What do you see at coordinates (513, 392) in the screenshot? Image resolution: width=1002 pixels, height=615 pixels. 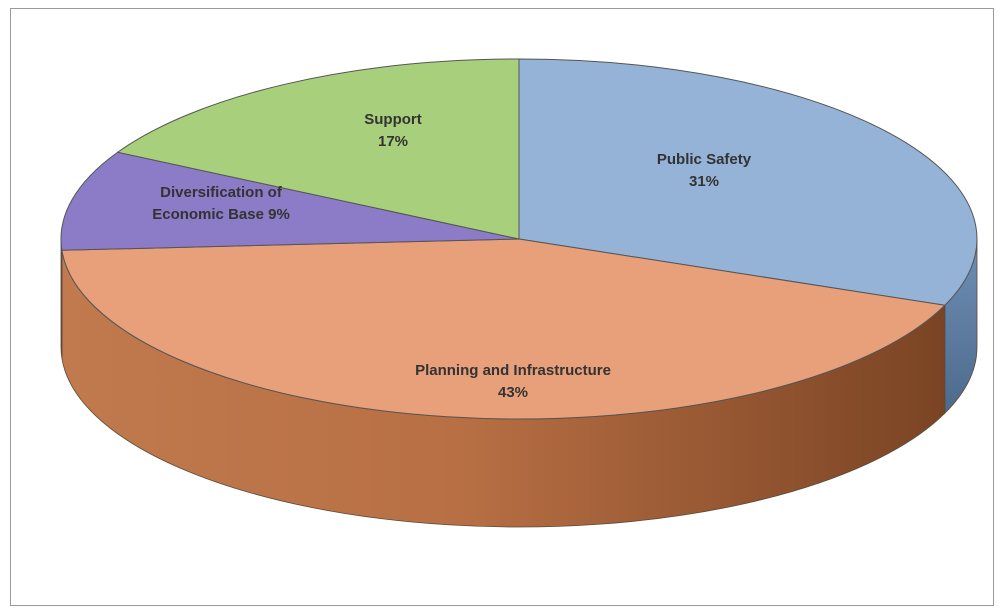 I see `slice-label-line: 43%` at bounding box center [513, 392].